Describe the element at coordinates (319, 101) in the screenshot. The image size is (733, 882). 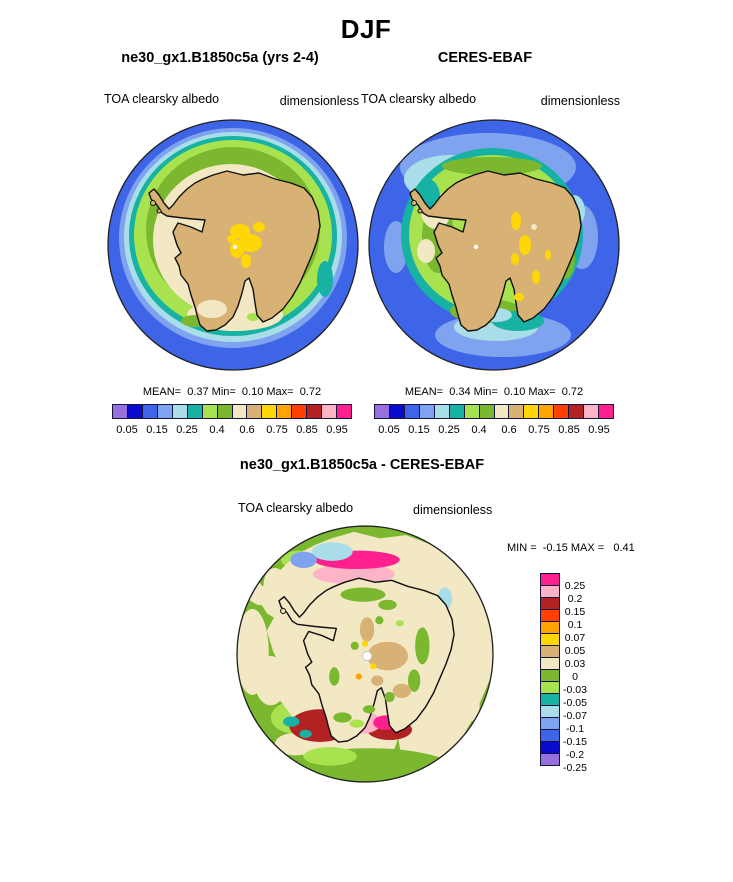
I see `model-units-label: dimensionless` at that location.